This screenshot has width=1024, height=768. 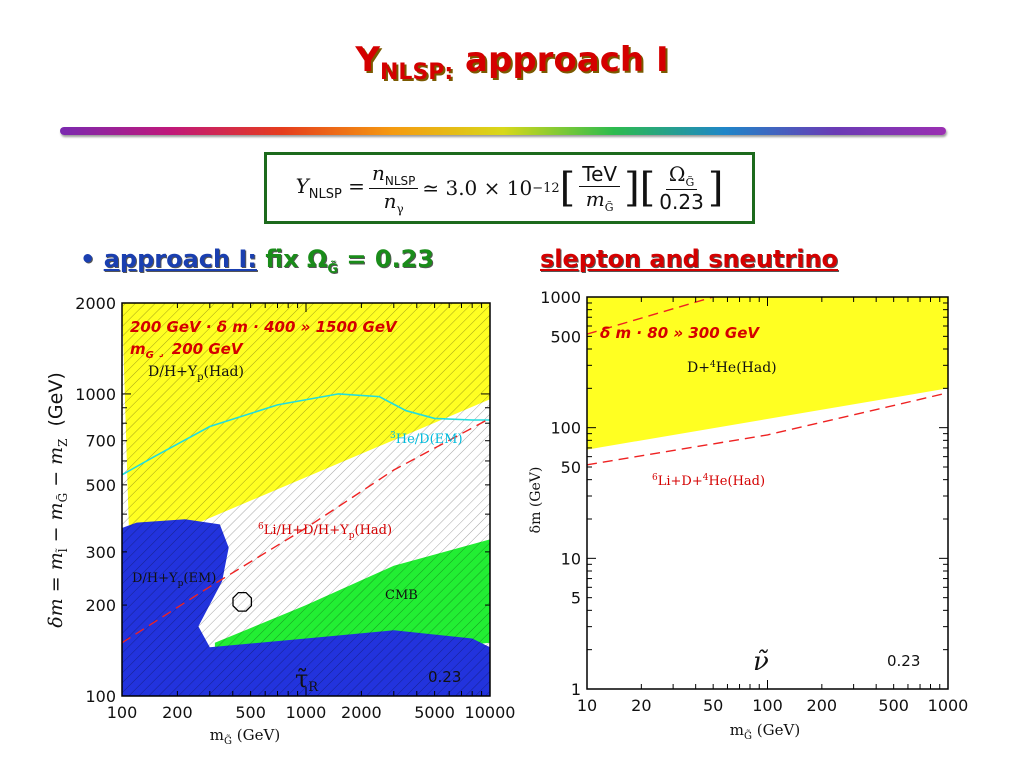 I want to click on annotation-mg: mG ¸ 200 GeV, so click(x=187, y=350).